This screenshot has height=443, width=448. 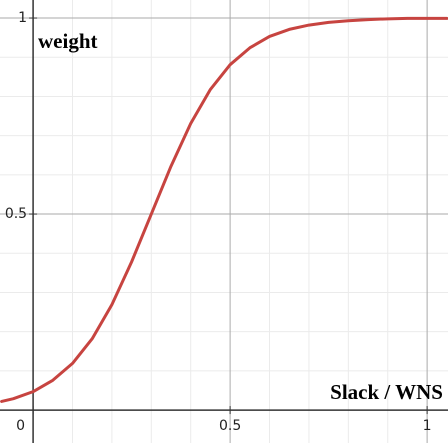 I want to click on x-tick-label: 0.5, so click(x=230, y=426).